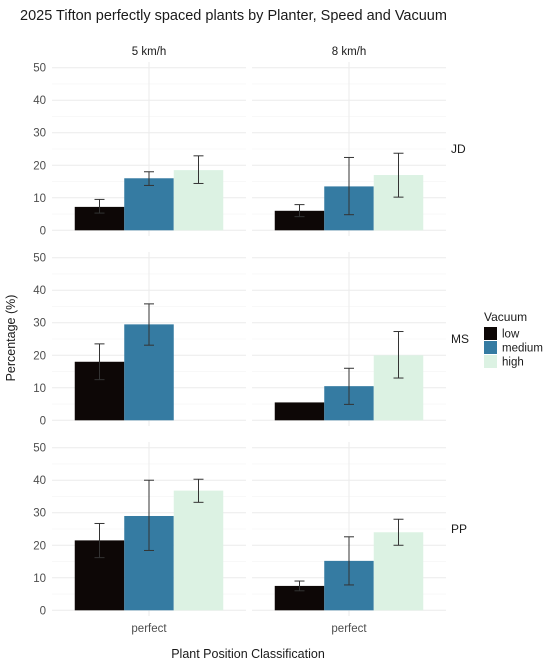 This screenshot has width=550, height=666. Describe the element at coordinates (511, 335) in the screenshot. I see `legend-label: low` at that location.